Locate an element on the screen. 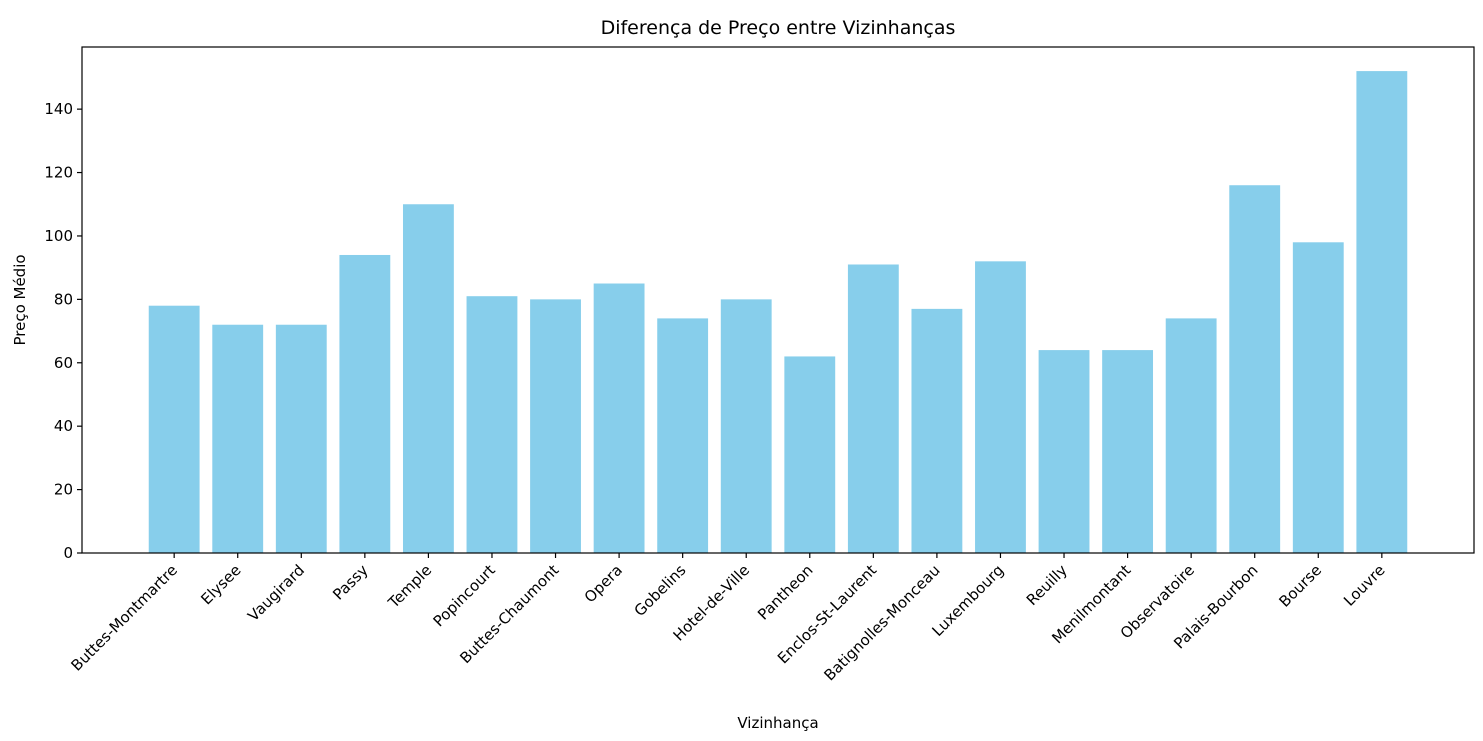  bar-batignolles-monceau is located at coordinates (937, 430).